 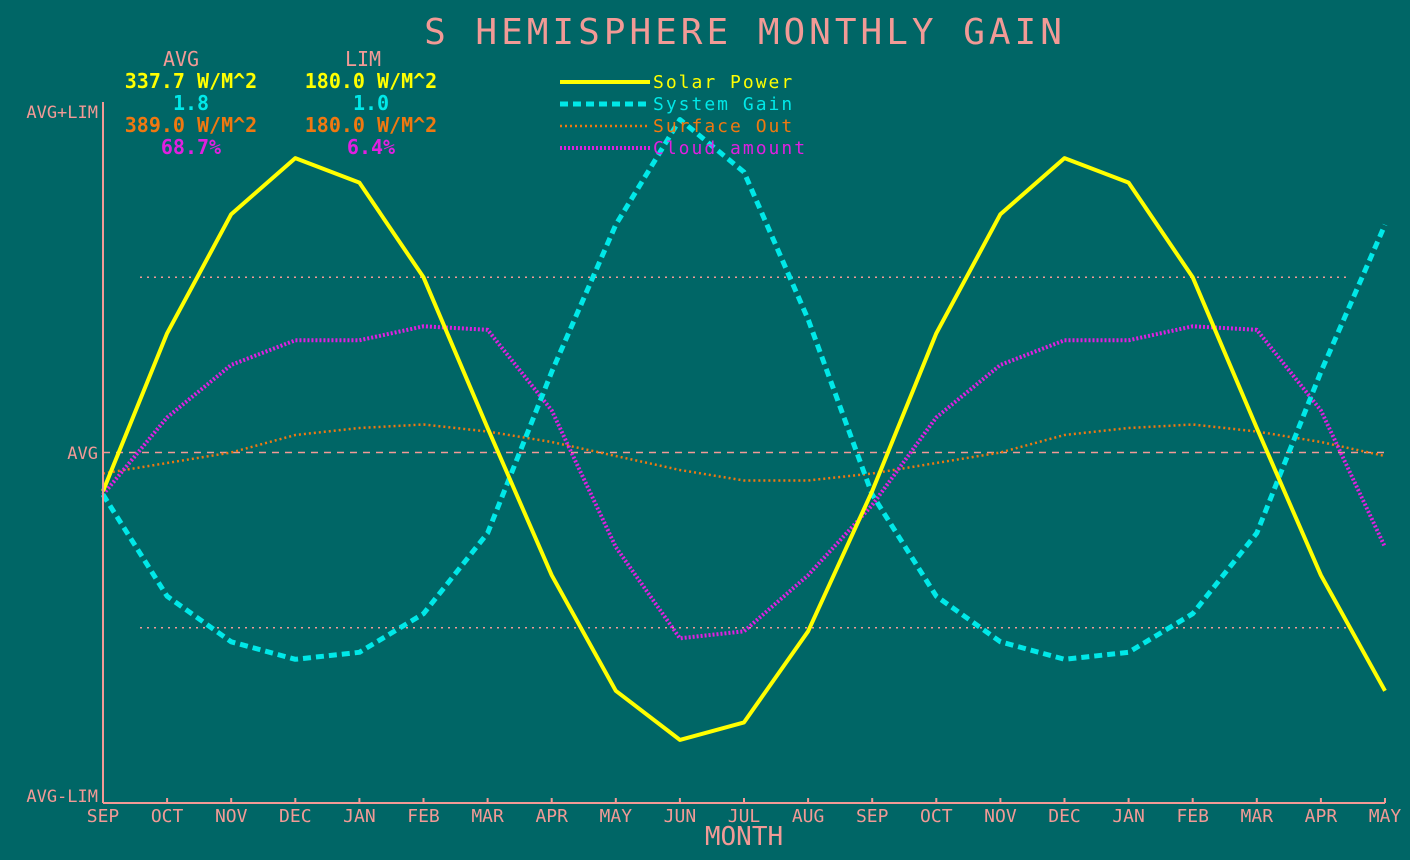 What do you see at coordinates (371, 103) in the screenshot?
I see `stats-value-lim: 1.0` at bounding box center [371, 103].